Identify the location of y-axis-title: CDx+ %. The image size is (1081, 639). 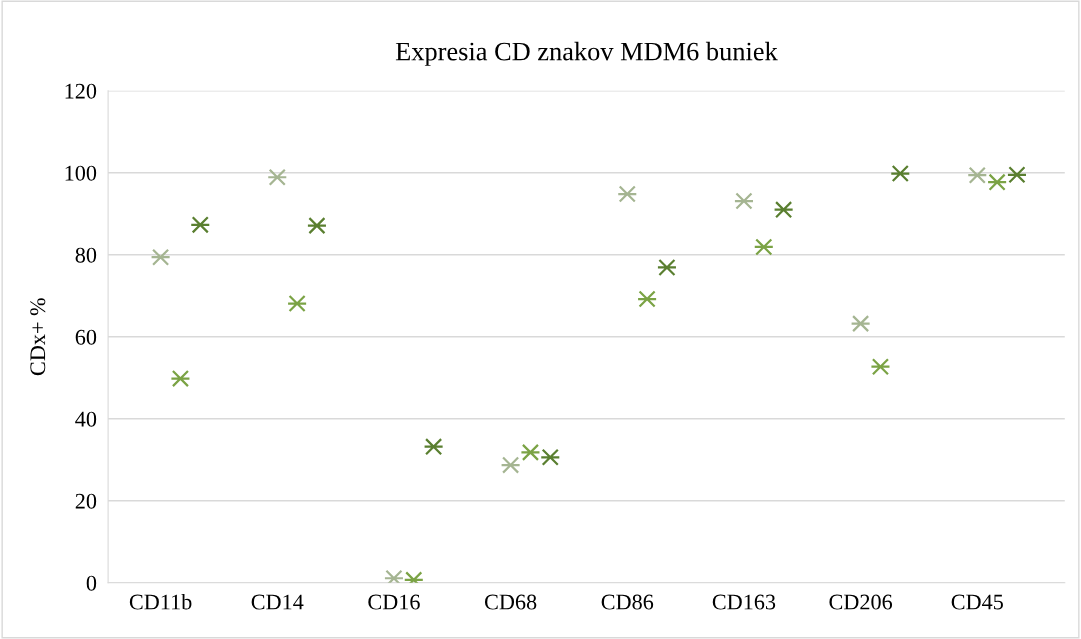
(38, 337).